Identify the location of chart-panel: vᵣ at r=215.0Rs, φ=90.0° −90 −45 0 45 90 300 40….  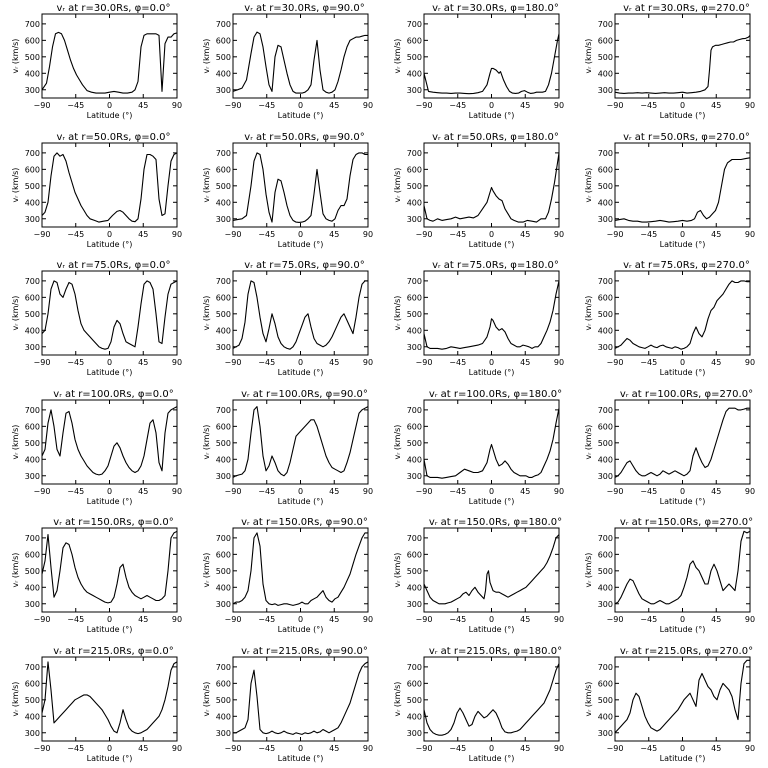
(287, 704).